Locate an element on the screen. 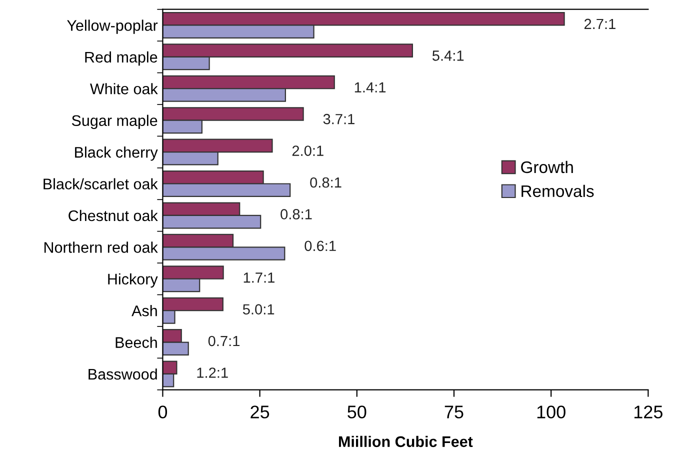 This screenshot has width=678, height=468. x-tick-label: 25 is located at coordinates (260, 412).